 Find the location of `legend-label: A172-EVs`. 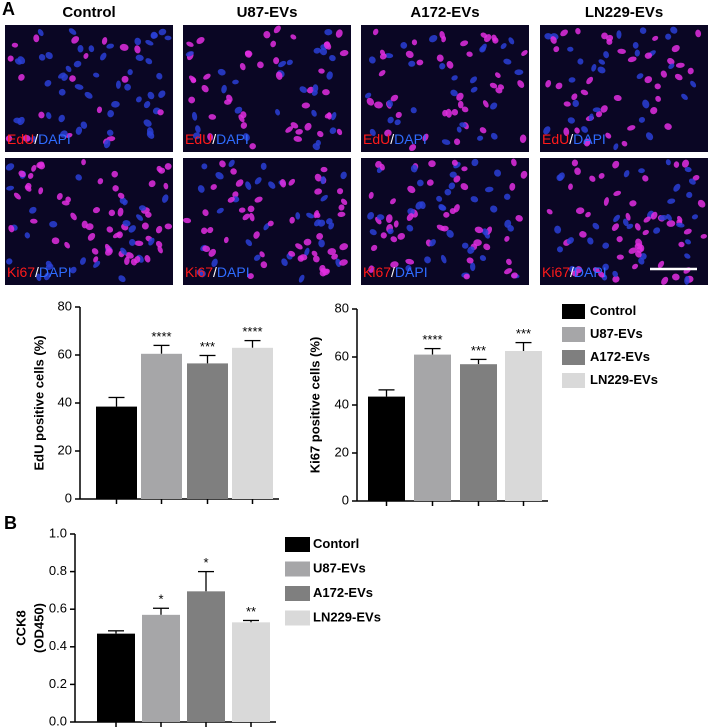

legend-label: A172-EVs is located at coordinates (343, 592).